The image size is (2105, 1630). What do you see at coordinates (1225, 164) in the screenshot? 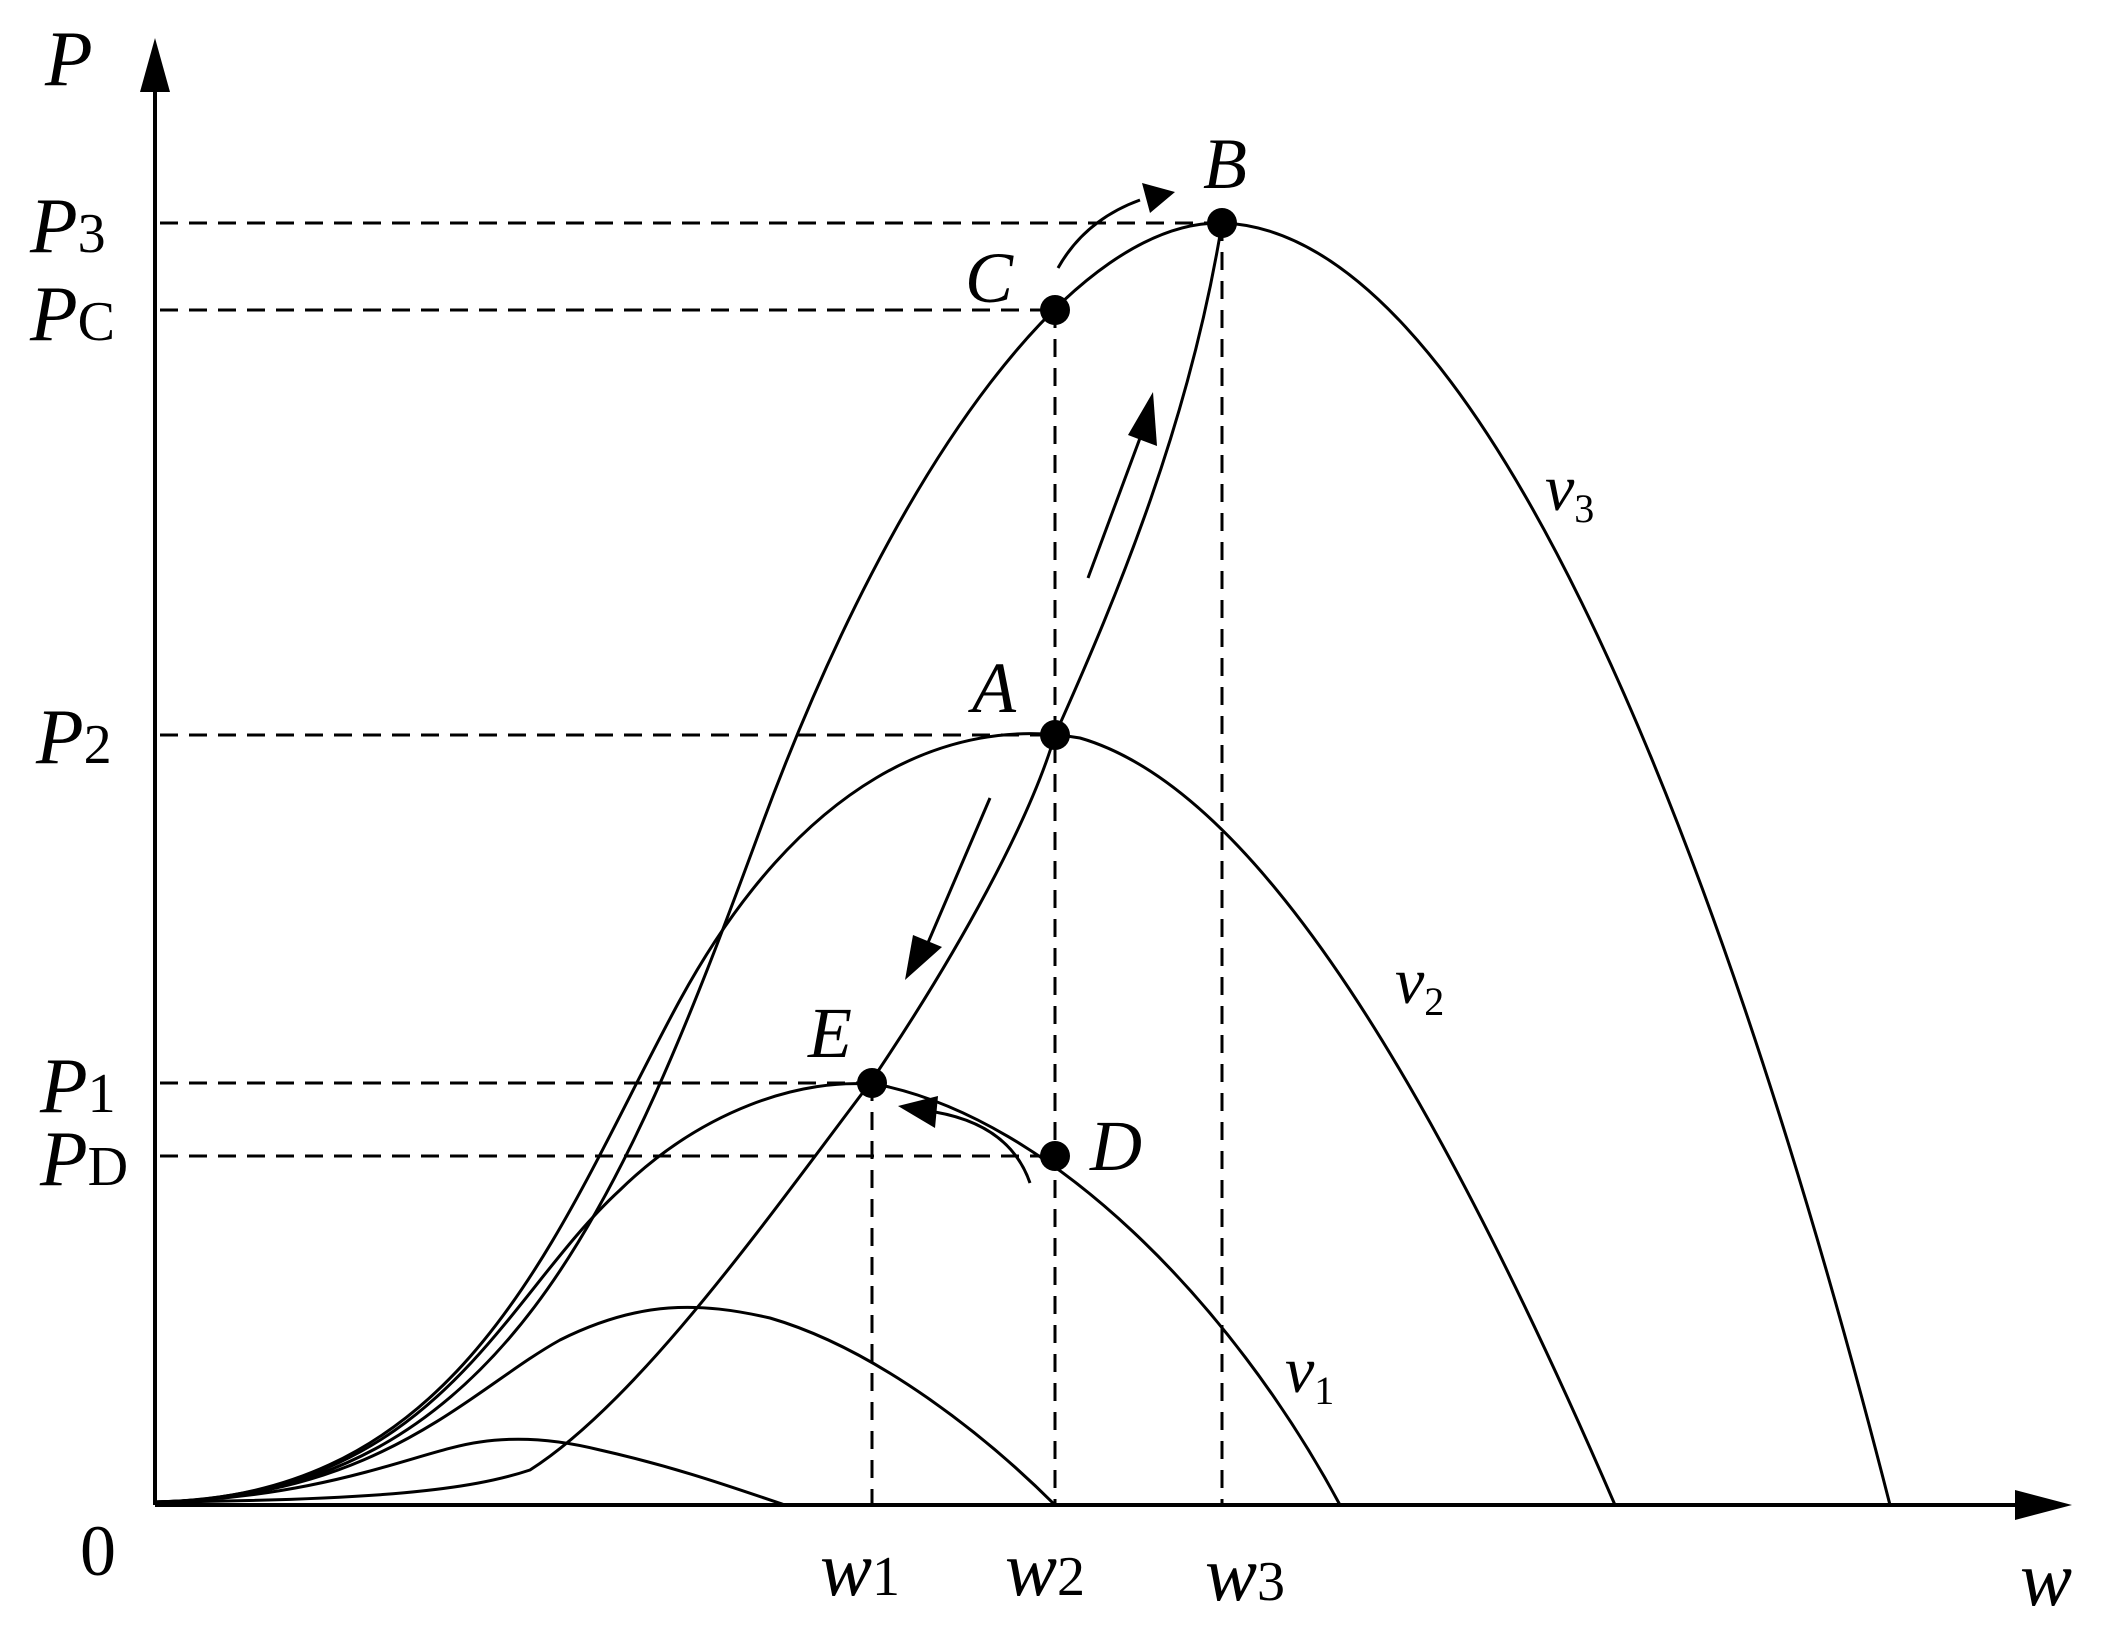
I see `point-b-label: B` at bounding box center [1225, 164].